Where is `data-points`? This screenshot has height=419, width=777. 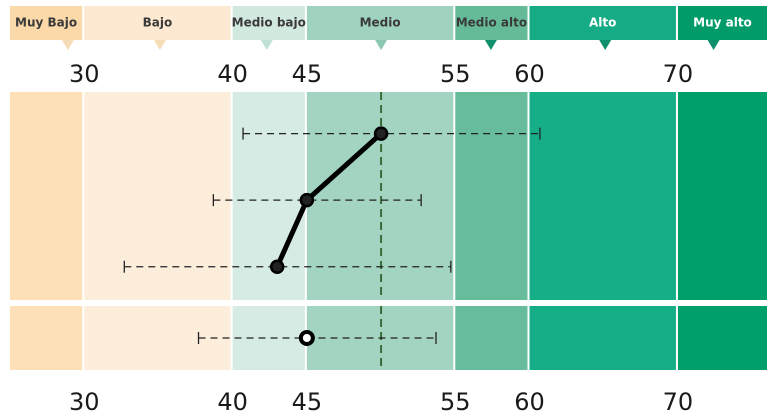
data-points is located at coordinates (329, 236).